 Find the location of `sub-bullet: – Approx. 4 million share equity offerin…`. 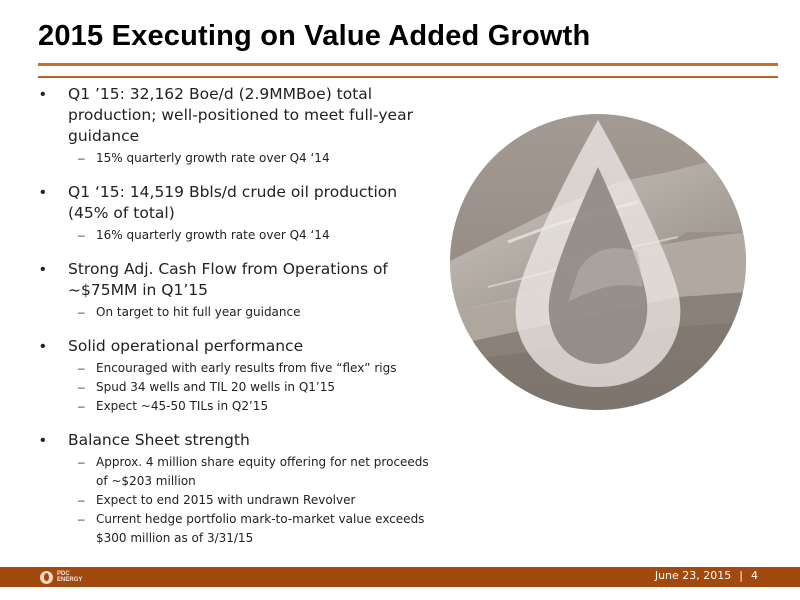

sub-bullet: – Approx. 4 million share equity offerin… is located at coordinates (238, 472).